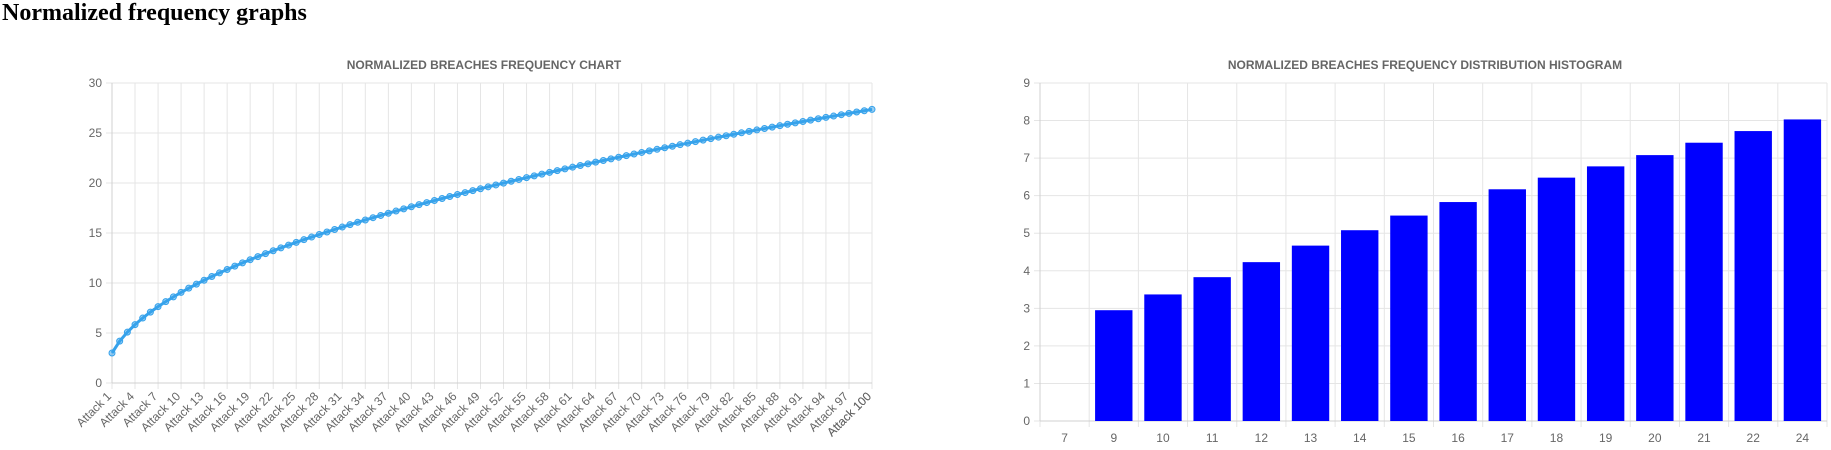  What do you see at coordinates (1655, 438) in the screenshot?
I see `x-tick-label: 20` at bounding box center [1655, 438].